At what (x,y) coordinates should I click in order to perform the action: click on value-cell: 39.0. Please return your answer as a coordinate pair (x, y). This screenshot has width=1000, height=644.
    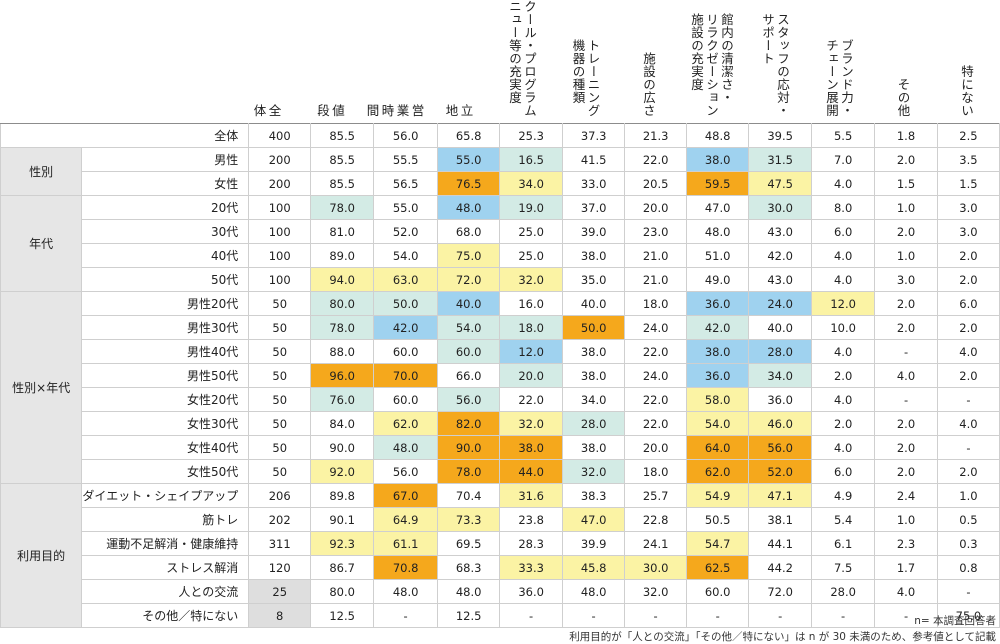
    Looking at the image, I should click on (594, 231).